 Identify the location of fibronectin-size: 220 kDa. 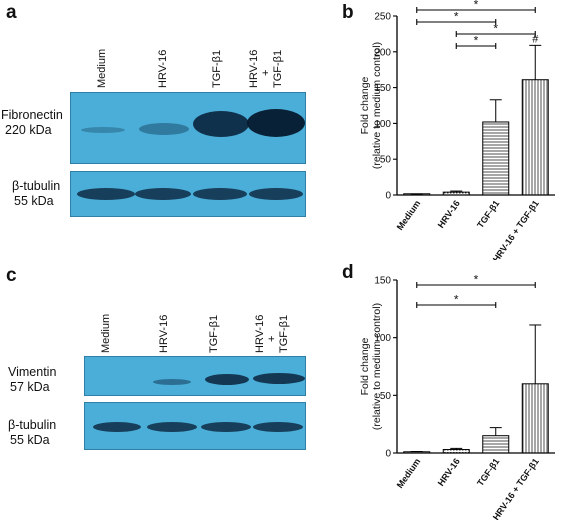
(28, 130).